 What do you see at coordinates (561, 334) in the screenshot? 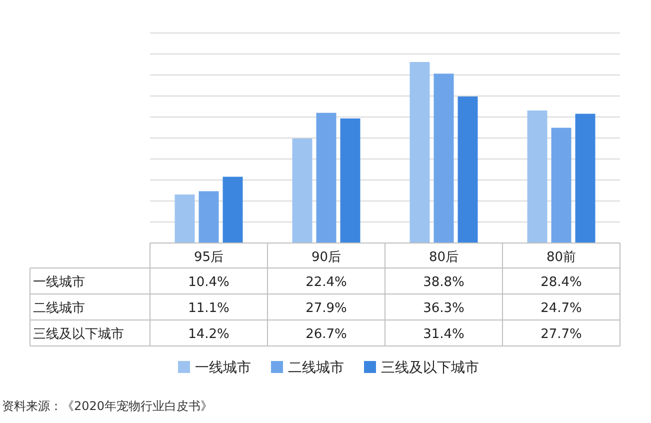
I see `data-label: 27.7%` at bounding box center [561, 334].